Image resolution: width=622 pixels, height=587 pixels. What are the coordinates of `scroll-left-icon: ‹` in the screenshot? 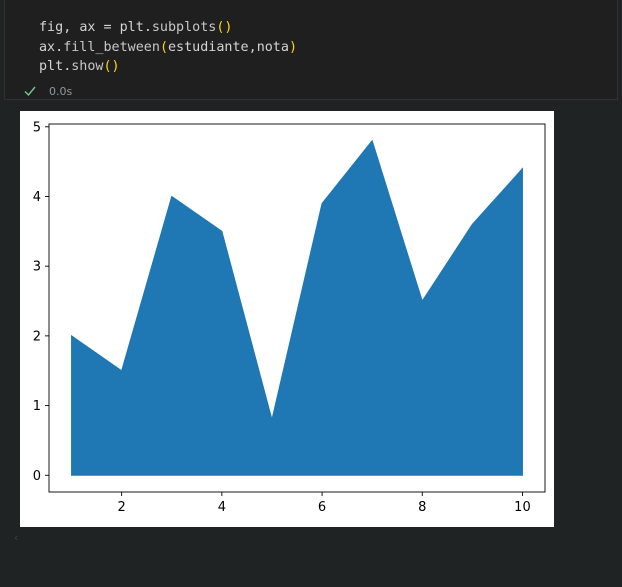 It's located at (16, 537).